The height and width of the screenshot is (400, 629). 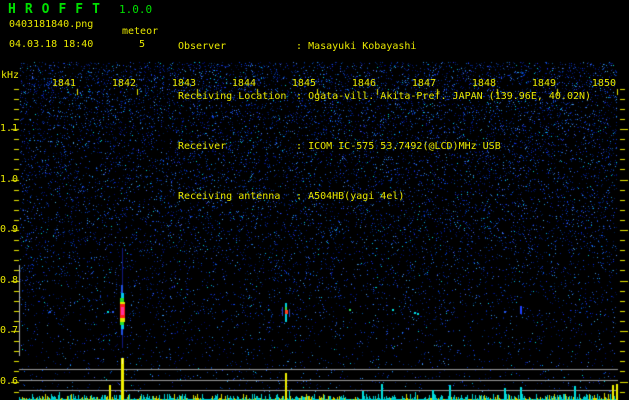 What do you see at coordinates (9, 229) in the screenshot?
I see `freq-tick-label: 0.9` at bounding box center [9, 229].